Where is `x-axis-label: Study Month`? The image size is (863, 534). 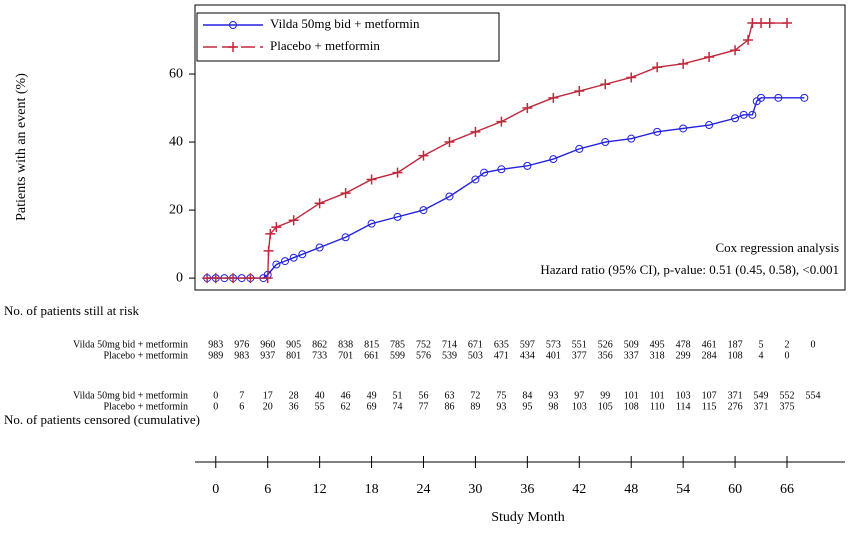 x-axis-label: Study Month is located at coordinates (528, 517).